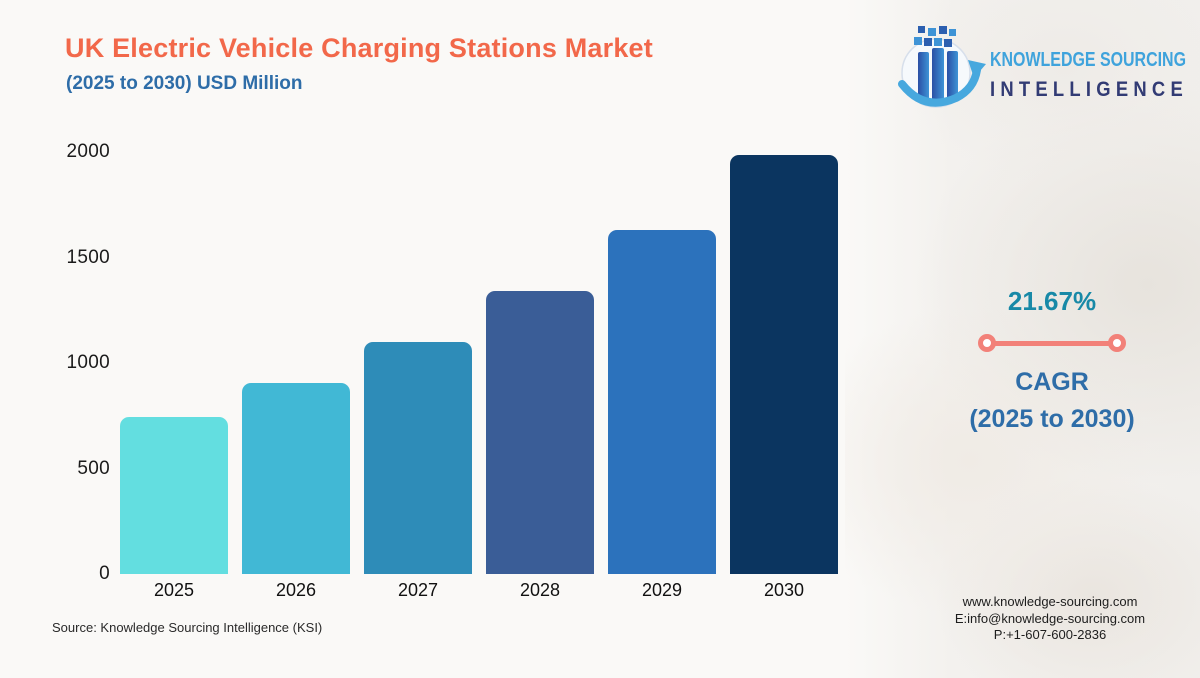  What do you see at coordinates (1050, 601) in the screenshot?
I see `contact-website: www.knowledge-sourcing.com` at bounding box center [1050, 601].